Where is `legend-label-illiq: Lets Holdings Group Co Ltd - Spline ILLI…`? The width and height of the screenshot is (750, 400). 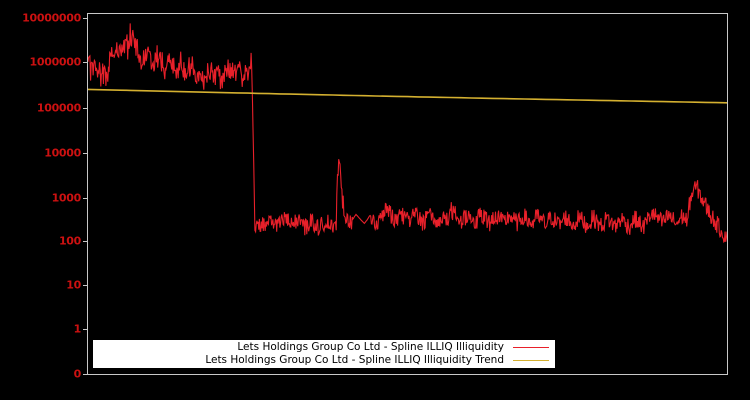 legend-label-illiq: Lets Holdings Group Co Ltd - Spline ILLI… is located at coordinates (370, 347).